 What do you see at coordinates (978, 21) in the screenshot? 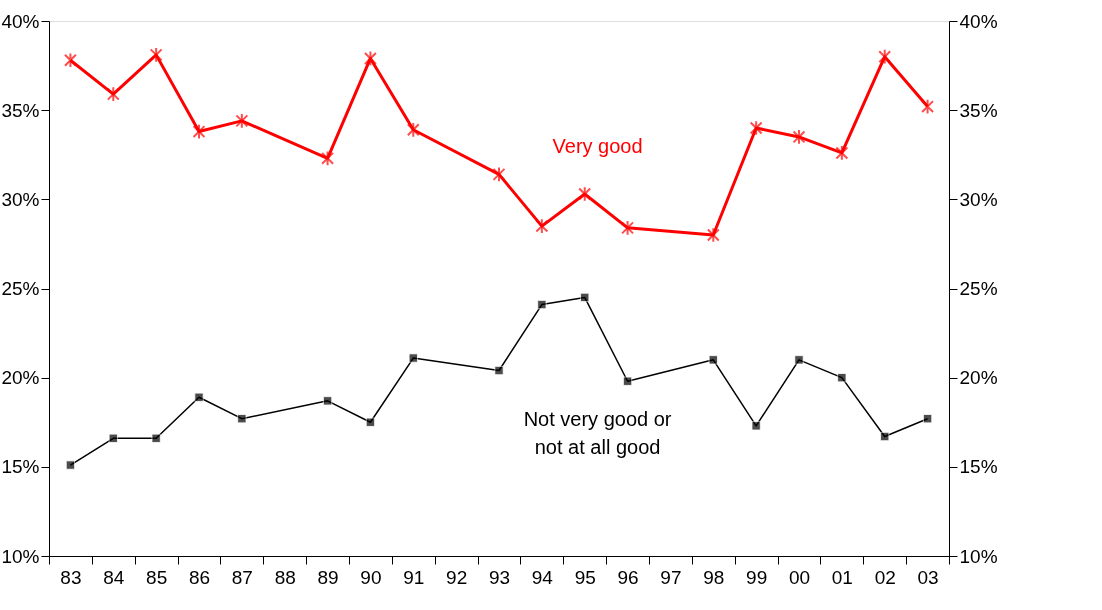
I see `y2-tick-label: 40%` at bounding box center [978, 21].